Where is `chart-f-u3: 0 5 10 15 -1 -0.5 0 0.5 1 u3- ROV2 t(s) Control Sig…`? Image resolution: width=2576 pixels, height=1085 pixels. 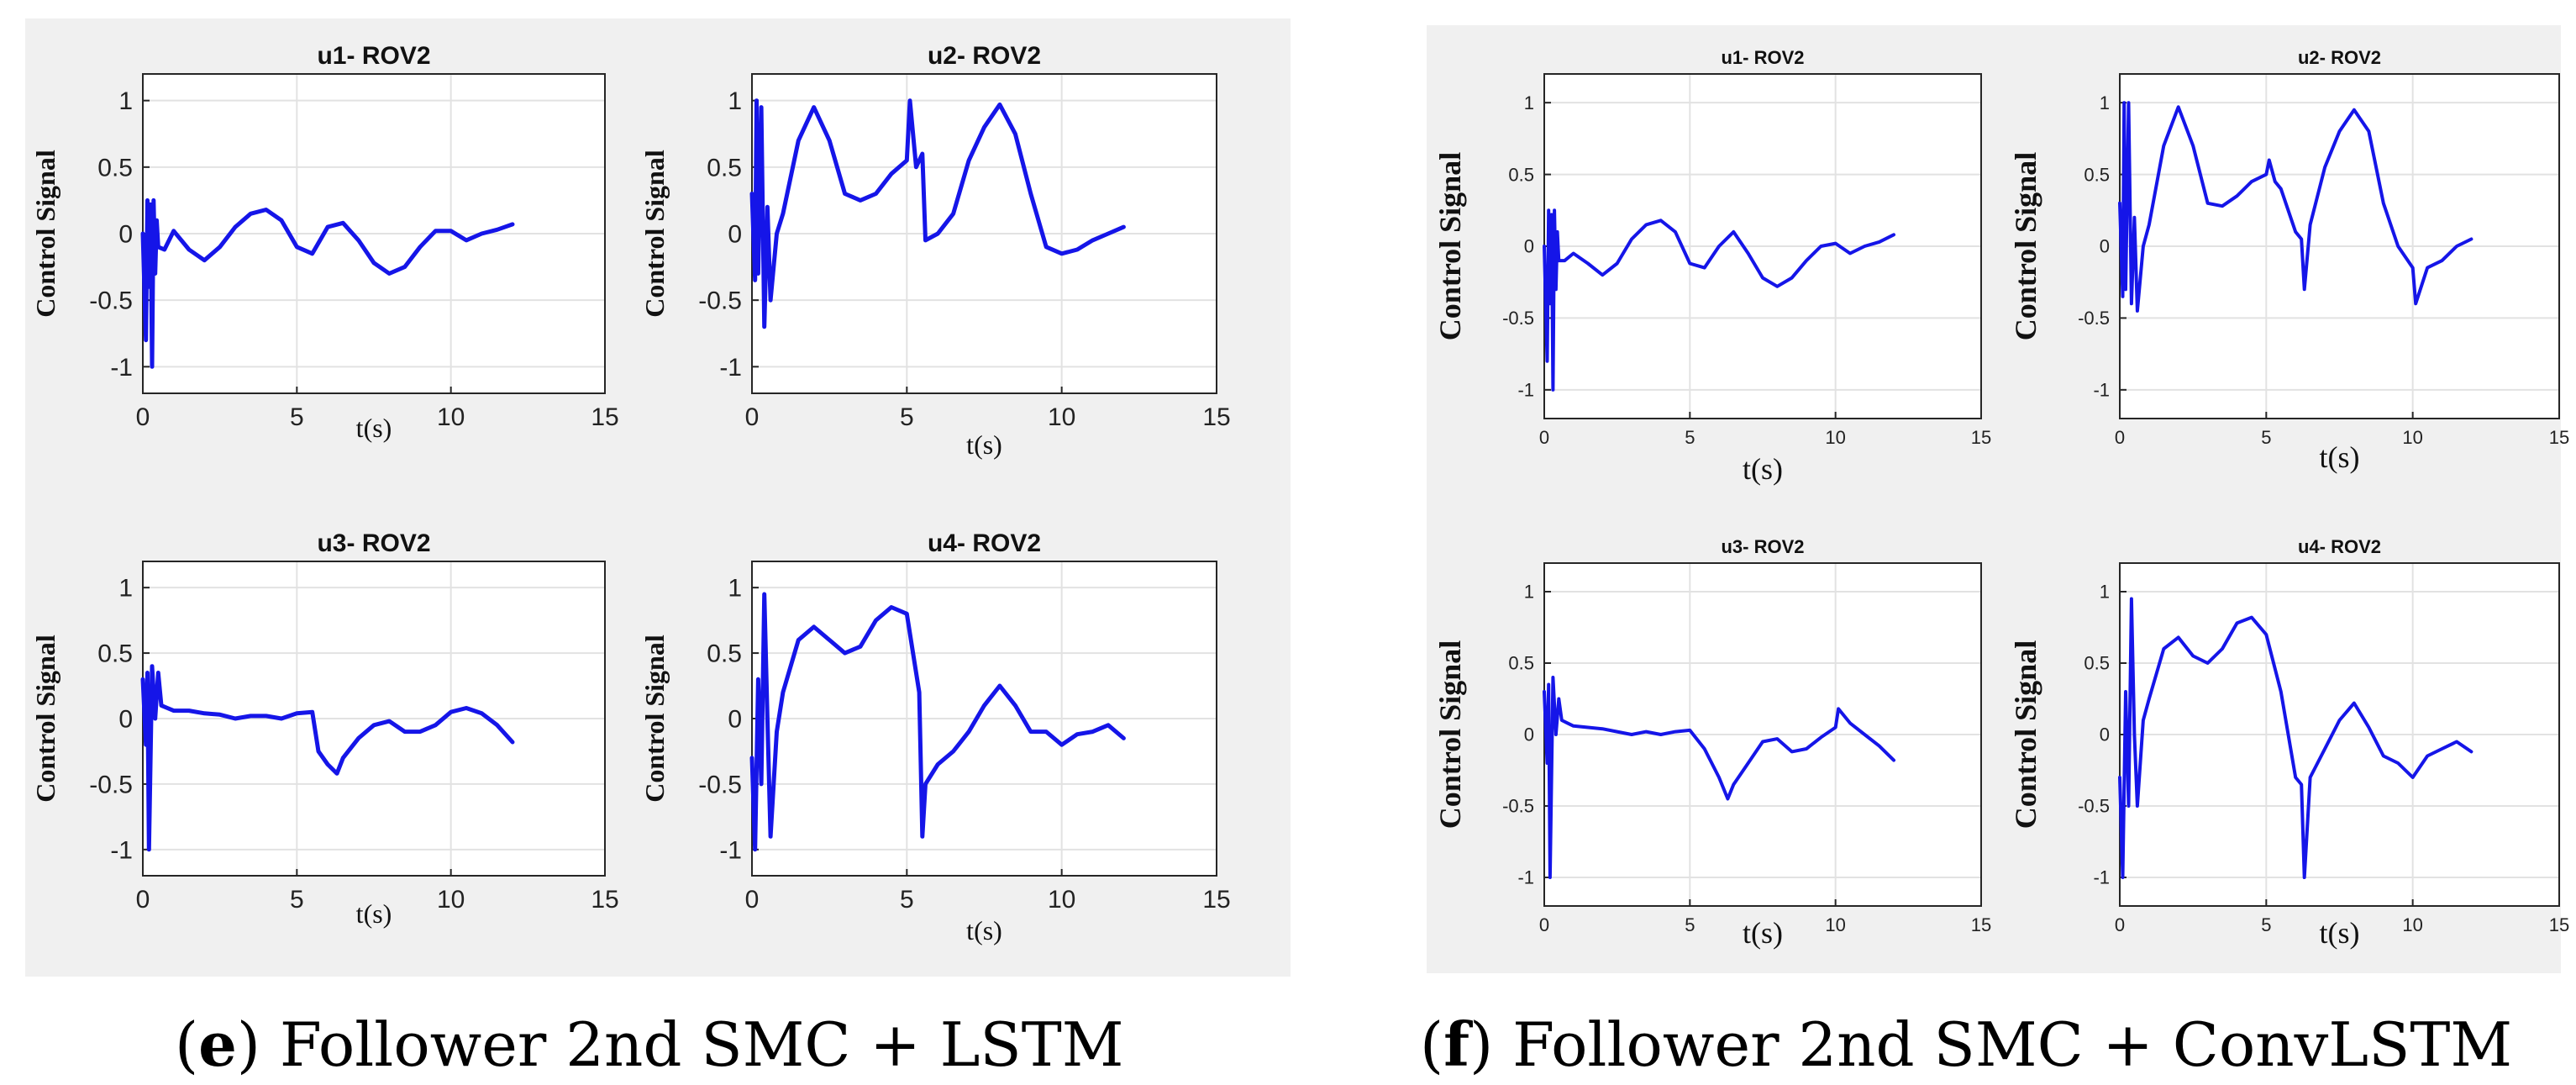
chart-f-u3: 0 5 10 15 -1 -0.5 0 0.5 1 u3- ROV2 t(s) Control Sig… is located at coordinates (1712, 743).